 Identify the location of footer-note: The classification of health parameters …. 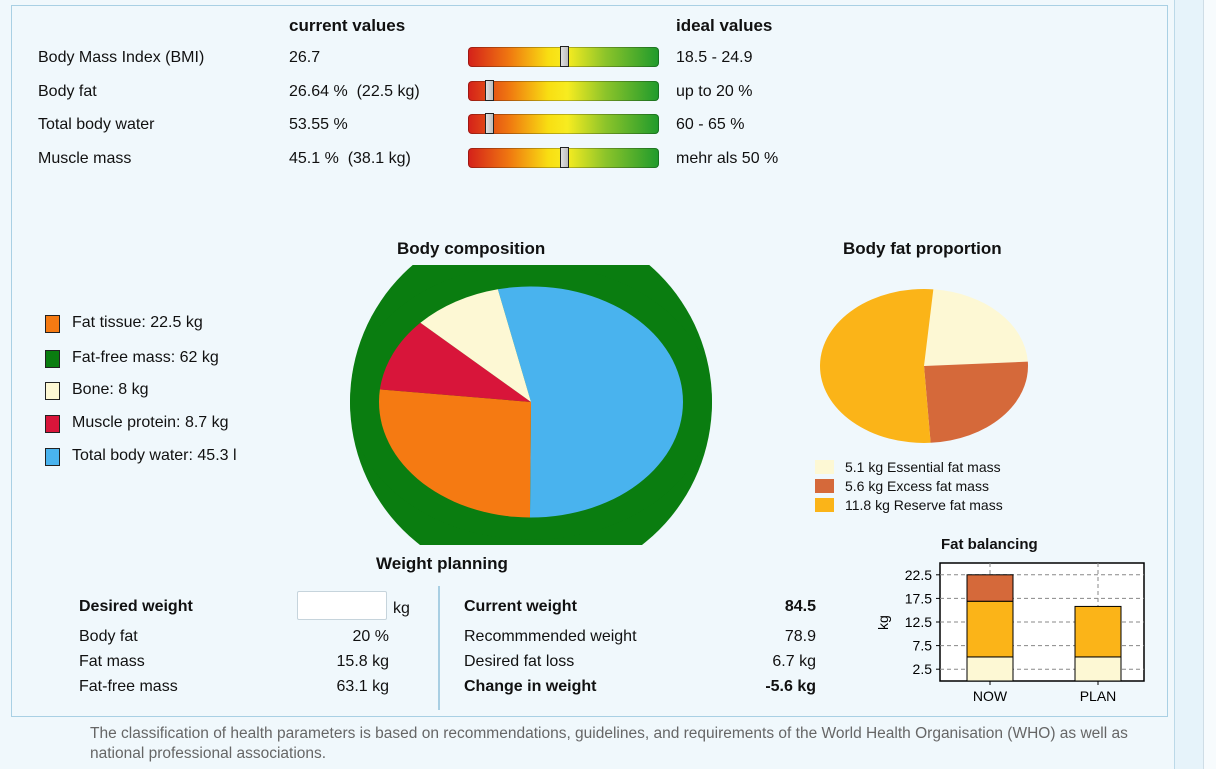
(609, 743).